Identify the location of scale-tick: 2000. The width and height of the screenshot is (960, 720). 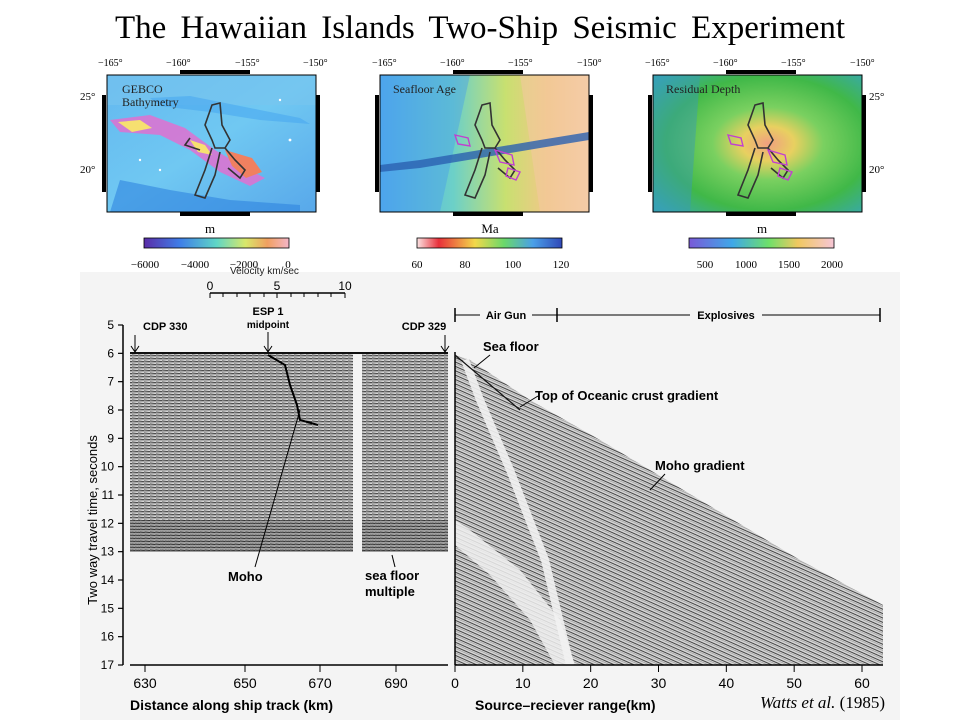
(832, 265).